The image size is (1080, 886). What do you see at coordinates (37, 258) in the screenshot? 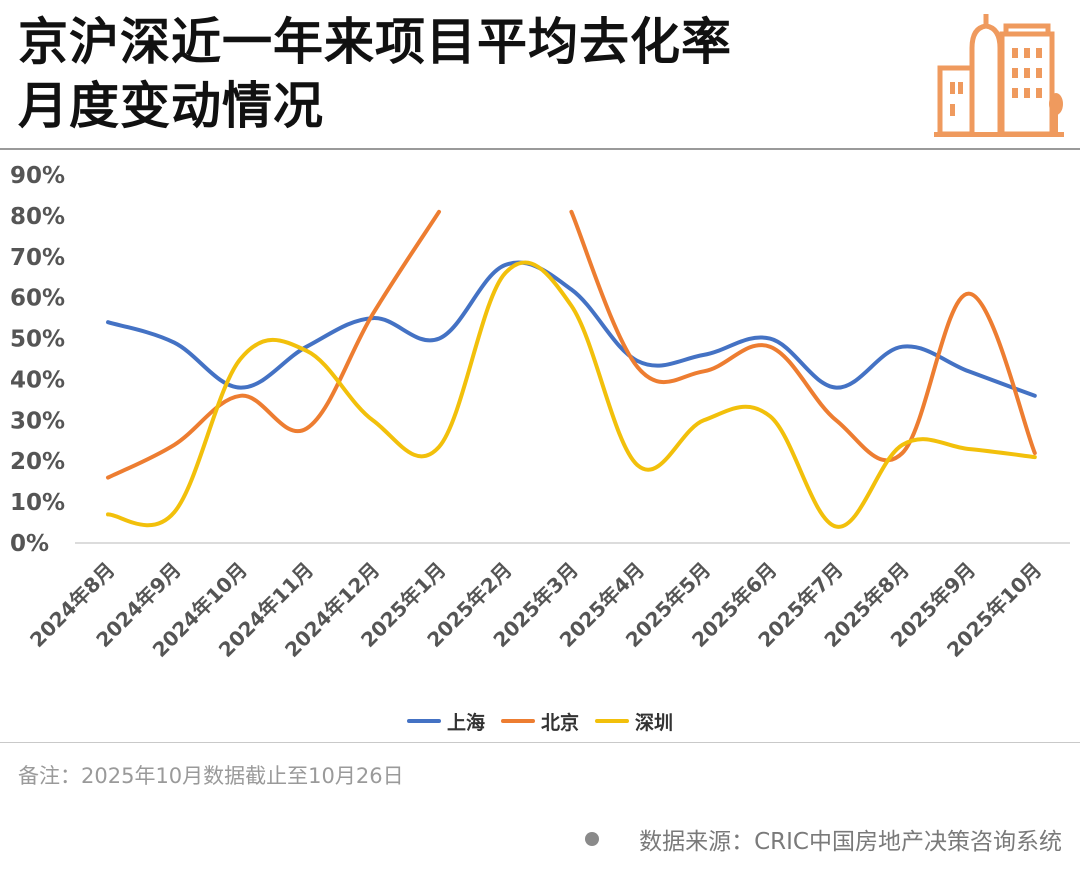
I see `y-tick-label: 70%` at bounding box center [37, 258].